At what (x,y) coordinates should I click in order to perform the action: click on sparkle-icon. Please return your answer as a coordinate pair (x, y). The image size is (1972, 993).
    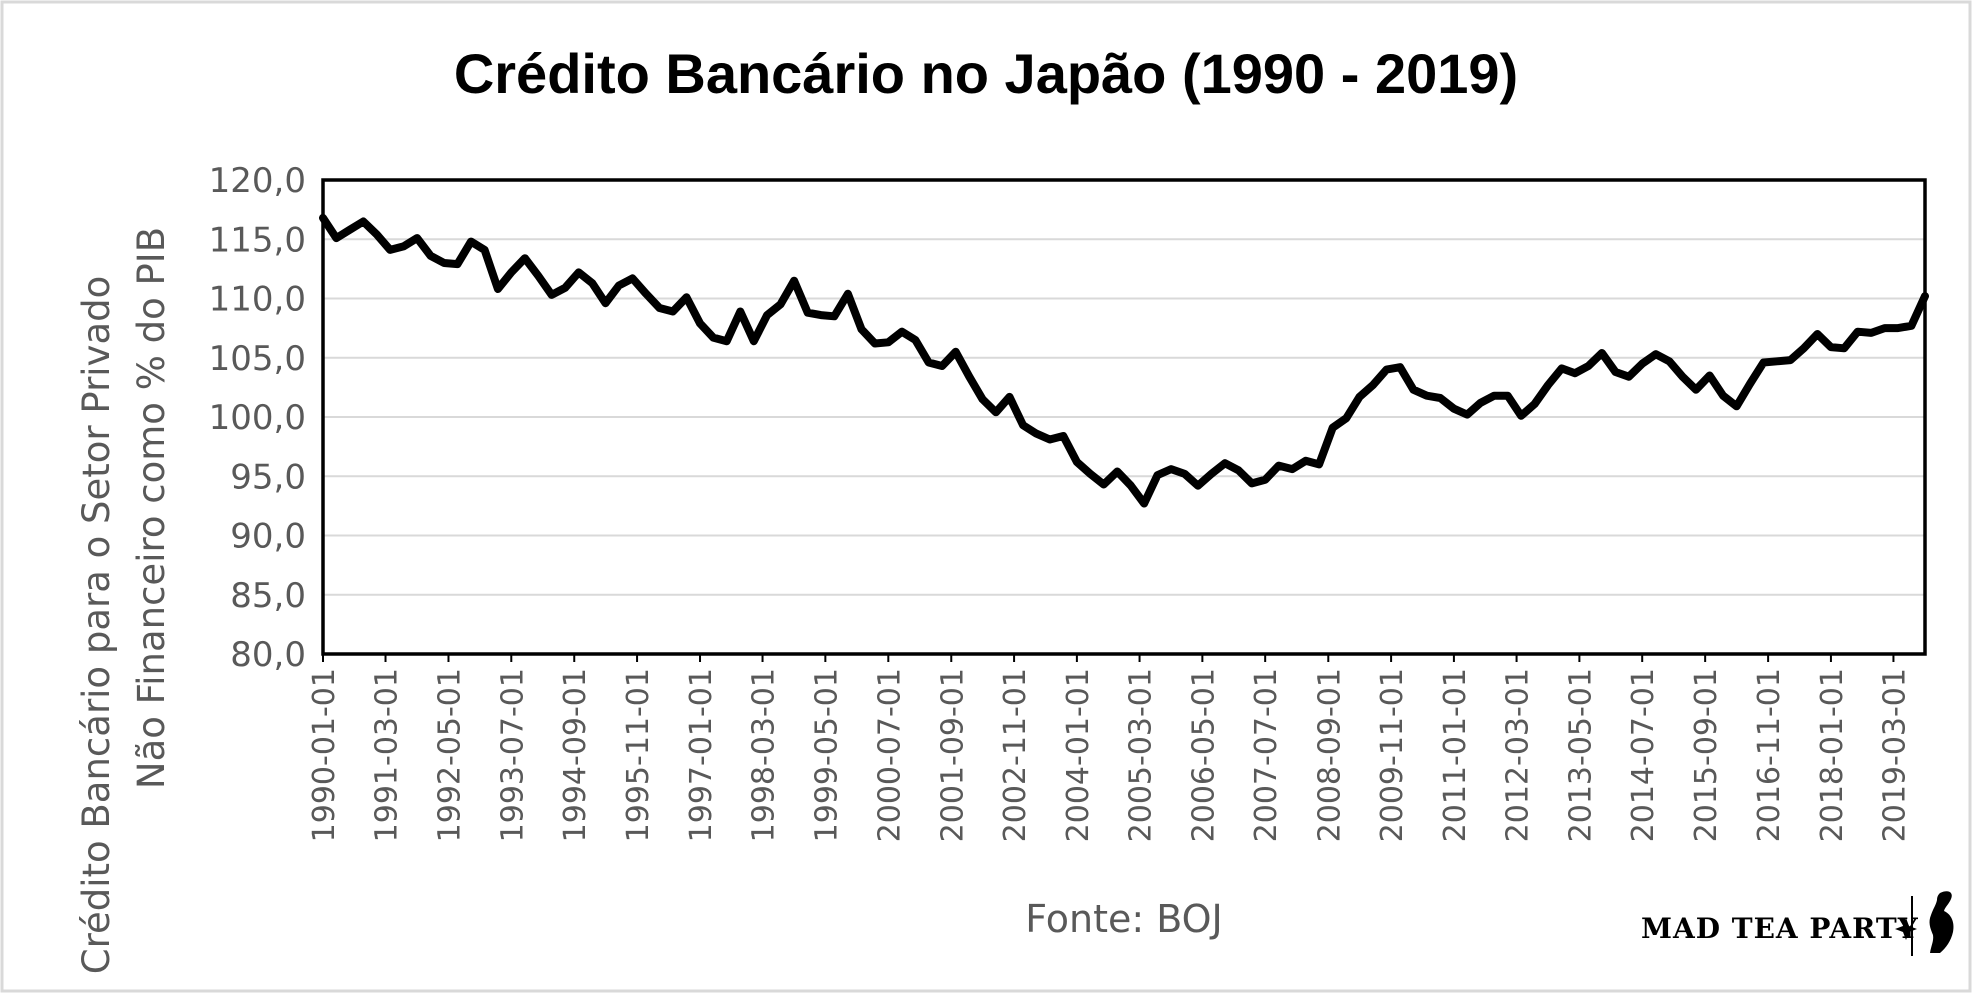
    Looking at the image, I should click on (1906, 929).